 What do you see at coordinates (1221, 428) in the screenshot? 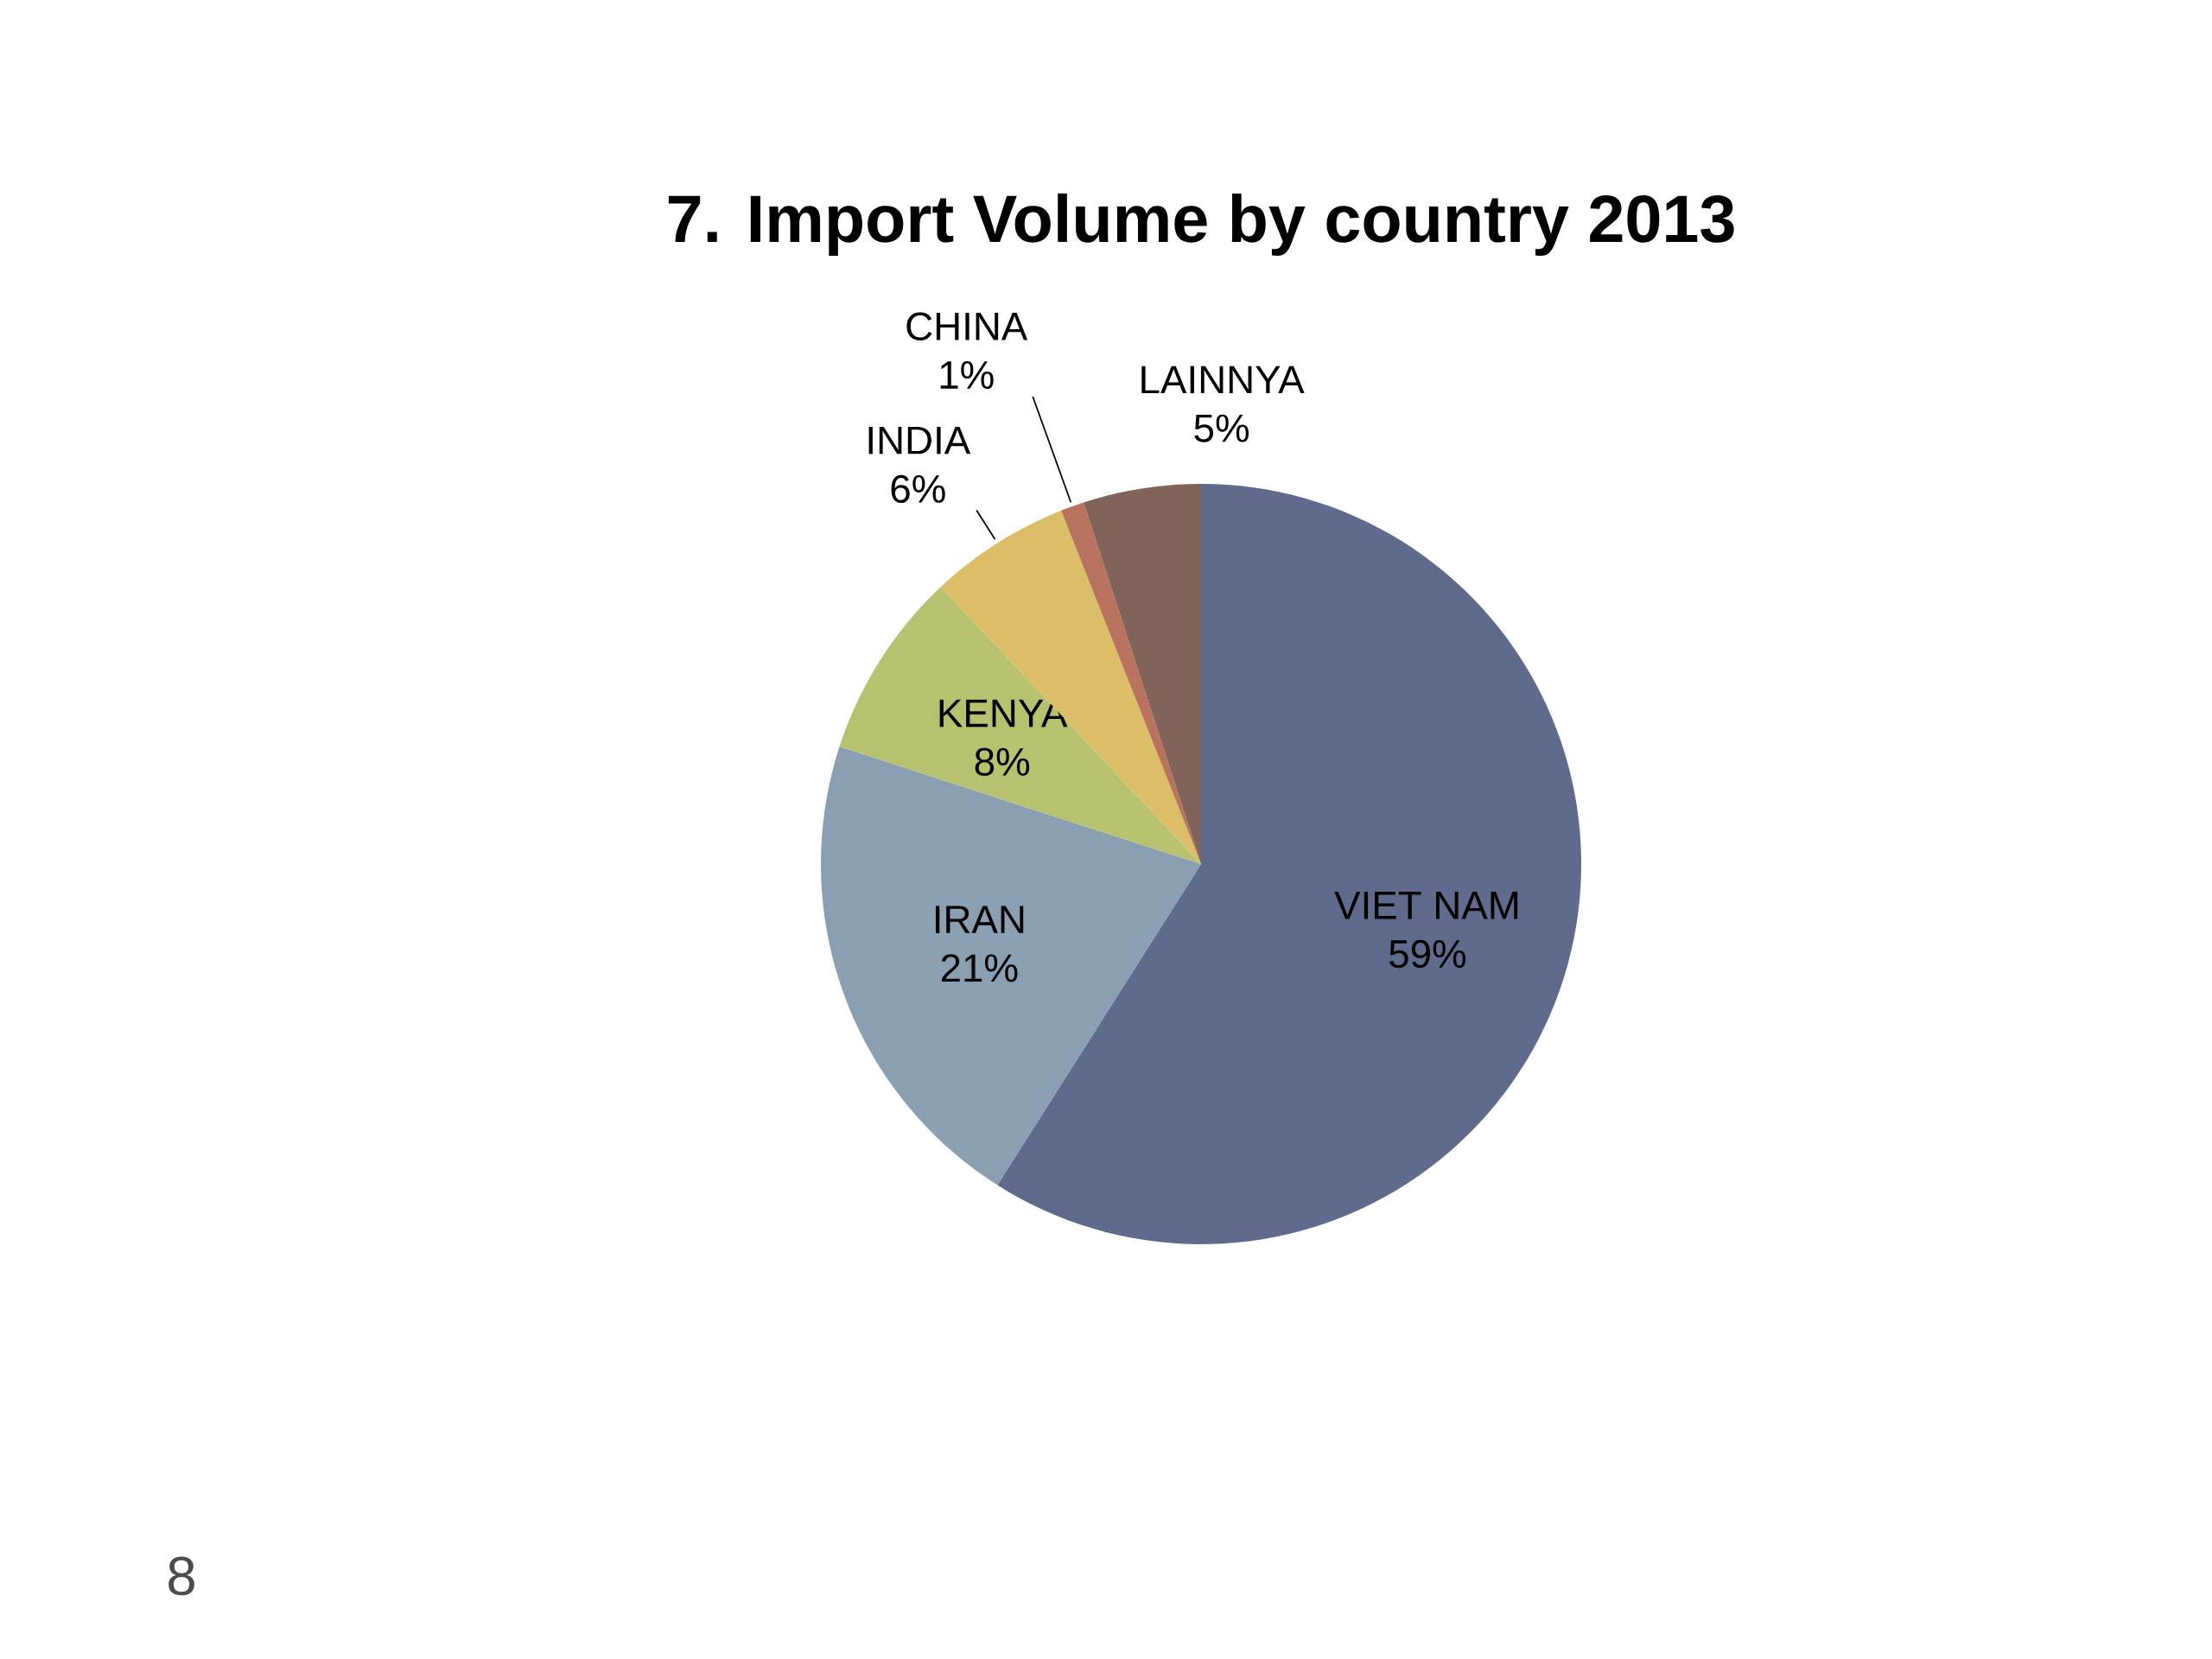
I see `data-label: 5%` at bounding box center [1221, 428].